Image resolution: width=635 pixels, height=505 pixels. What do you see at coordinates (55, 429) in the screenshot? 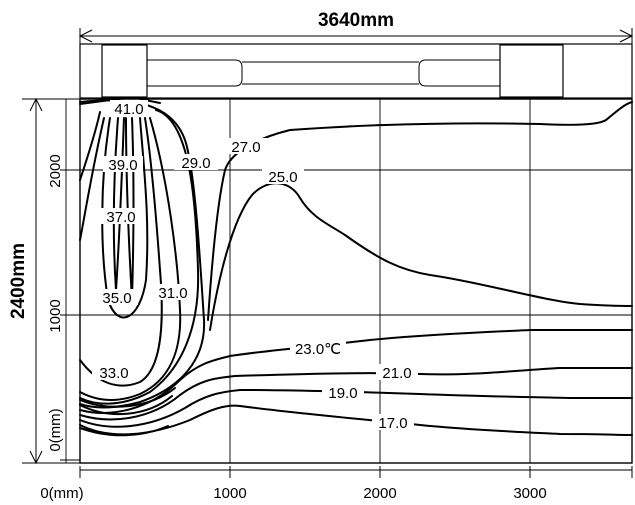
I see `y-tick-0: 0(mm)` at bounding box center [55, 429].